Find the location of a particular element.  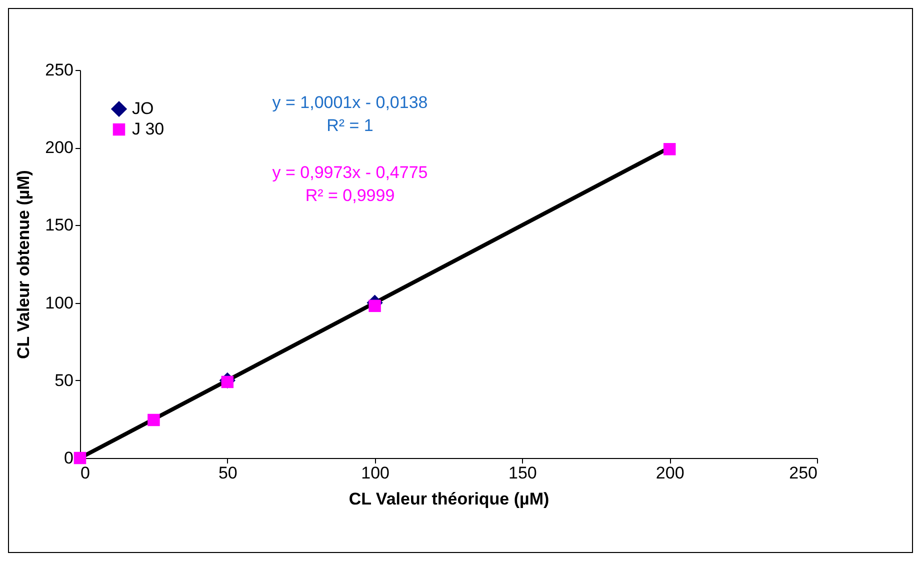

legend-label: JO is located at coordinates (143, 108).